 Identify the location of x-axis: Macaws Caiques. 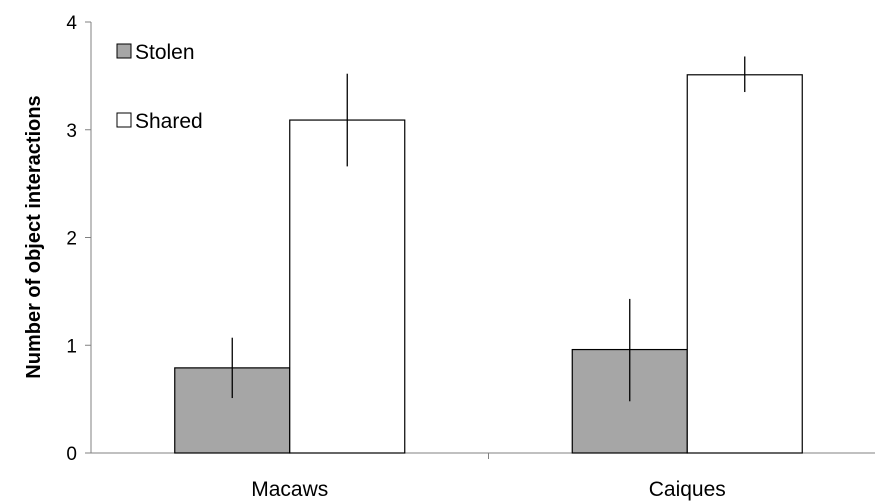
(483, 476).